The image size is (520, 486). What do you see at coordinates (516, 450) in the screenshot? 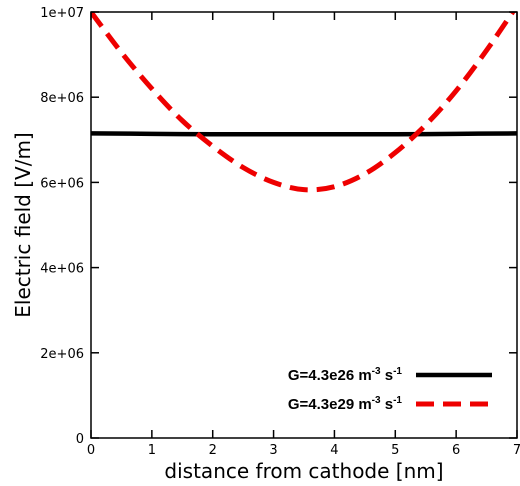
I see `x-tick-label: 7` at bounding box center [516, 450].